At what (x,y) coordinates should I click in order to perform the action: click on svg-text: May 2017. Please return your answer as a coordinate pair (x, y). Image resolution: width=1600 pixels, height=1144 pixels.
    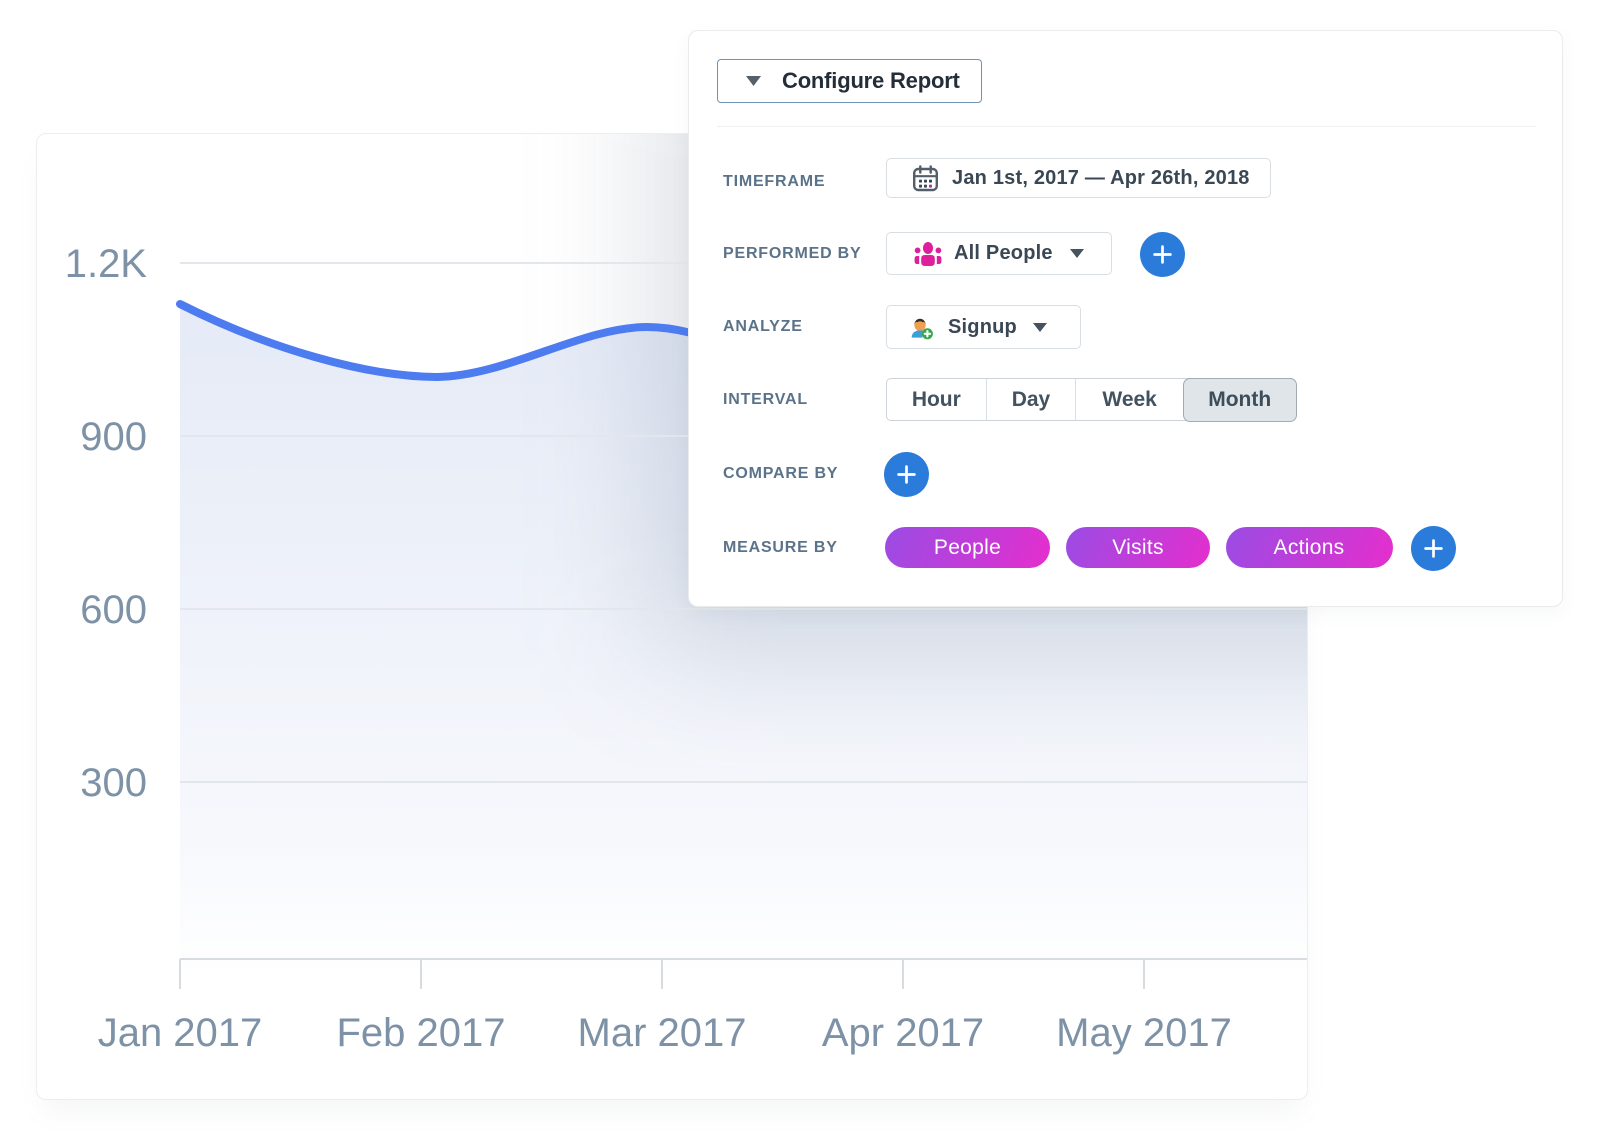
    Looking at the image, I should click on (1144, 1033).